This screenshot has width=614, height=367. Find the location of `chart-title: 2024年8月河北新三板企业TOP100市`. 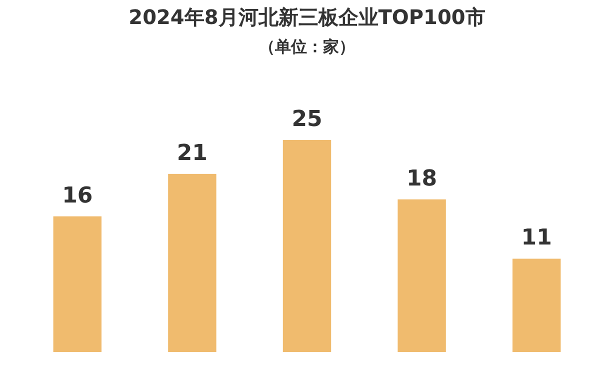

chart-title: 2024年8月河北新三板企业TOP100市 is located at coordinates (307, 17).